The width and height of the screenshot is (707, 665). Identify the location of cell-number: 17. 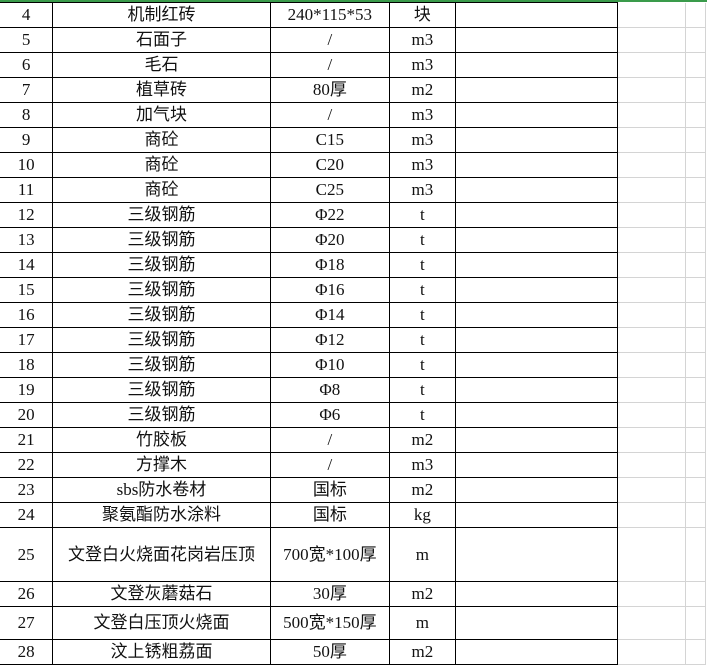
(27, 340).